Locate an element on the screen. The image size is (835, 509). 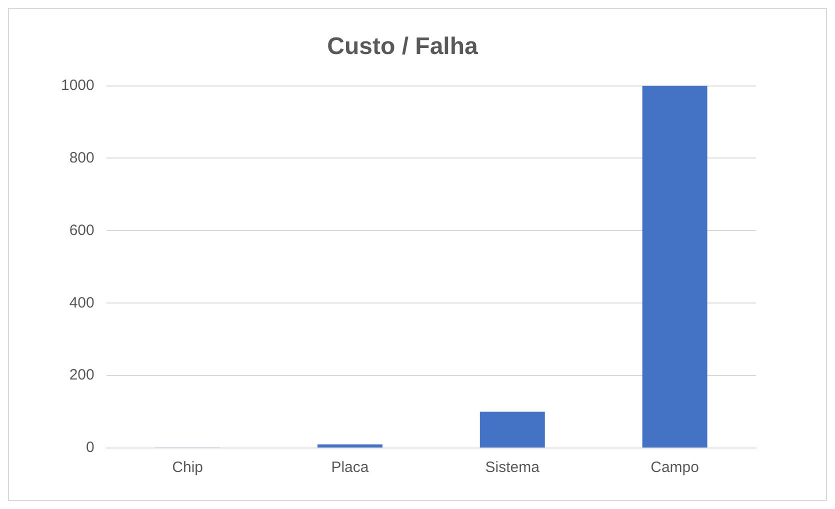
x-tick-label: Placa is located at coordinates (350, 467).